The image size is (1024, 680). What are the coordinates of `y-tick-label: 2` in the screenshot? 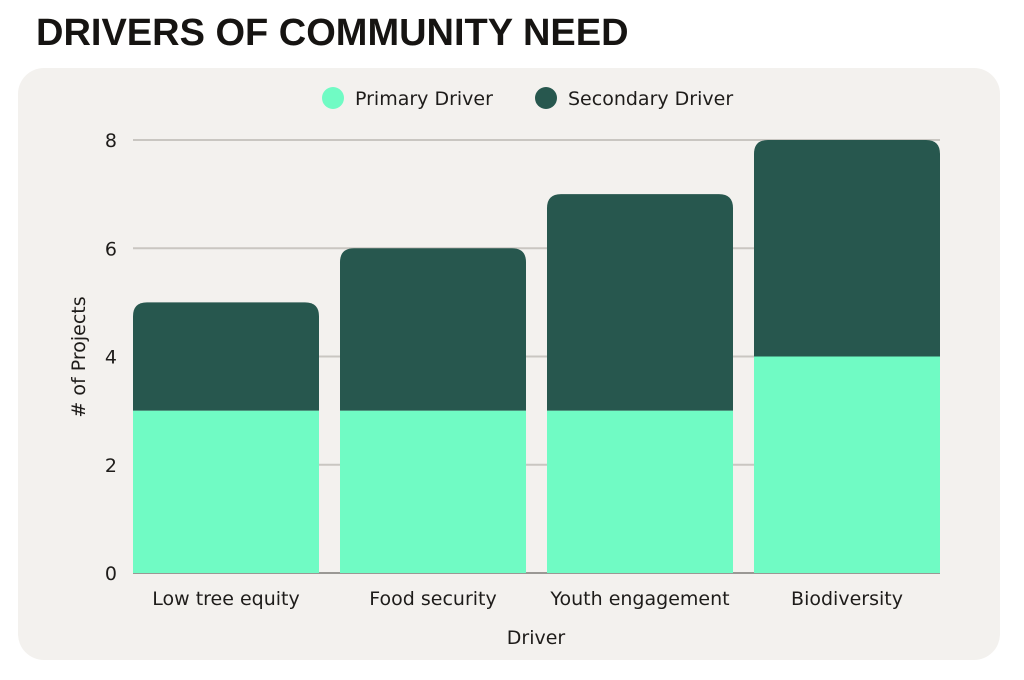 It's located at (111, 466).